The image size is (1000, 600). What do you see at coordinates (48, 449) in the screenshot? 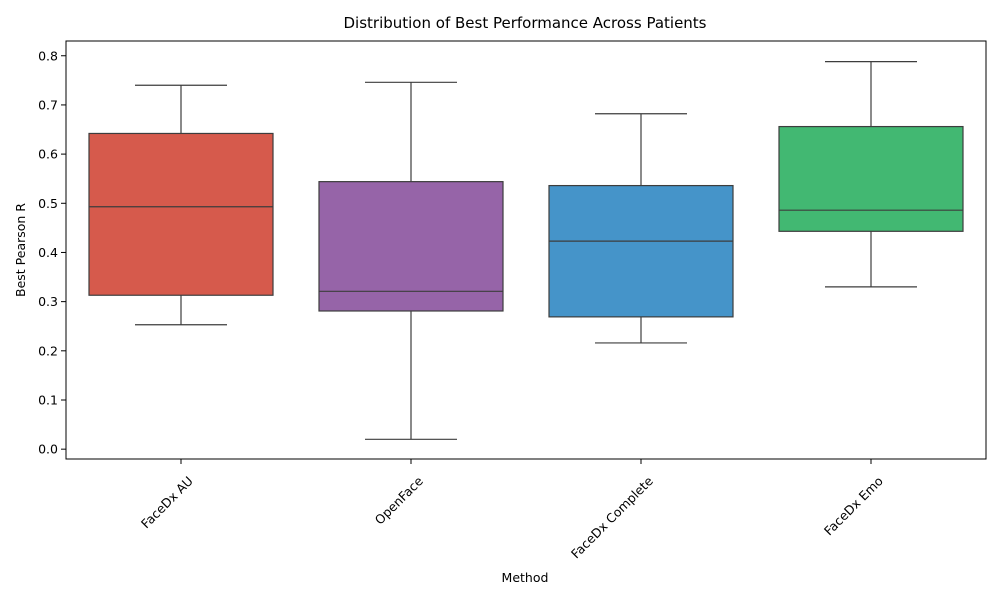
I see `y-tick-label: 0.0` at bounding box center [48, 449].